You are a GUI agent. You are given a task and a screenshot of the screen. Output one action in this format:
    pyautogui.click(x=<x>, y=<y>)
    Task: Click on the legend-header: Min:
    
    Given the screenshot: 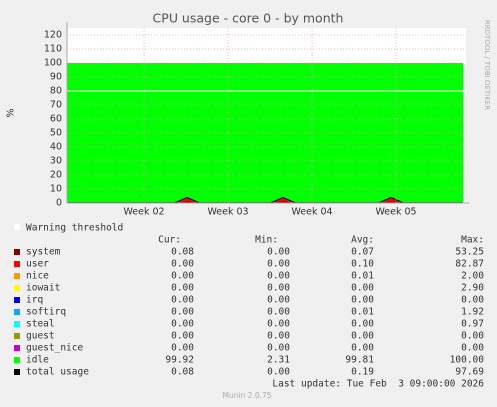 What is the action you would take?
    pyautogui.click(x=266, y=240)
    